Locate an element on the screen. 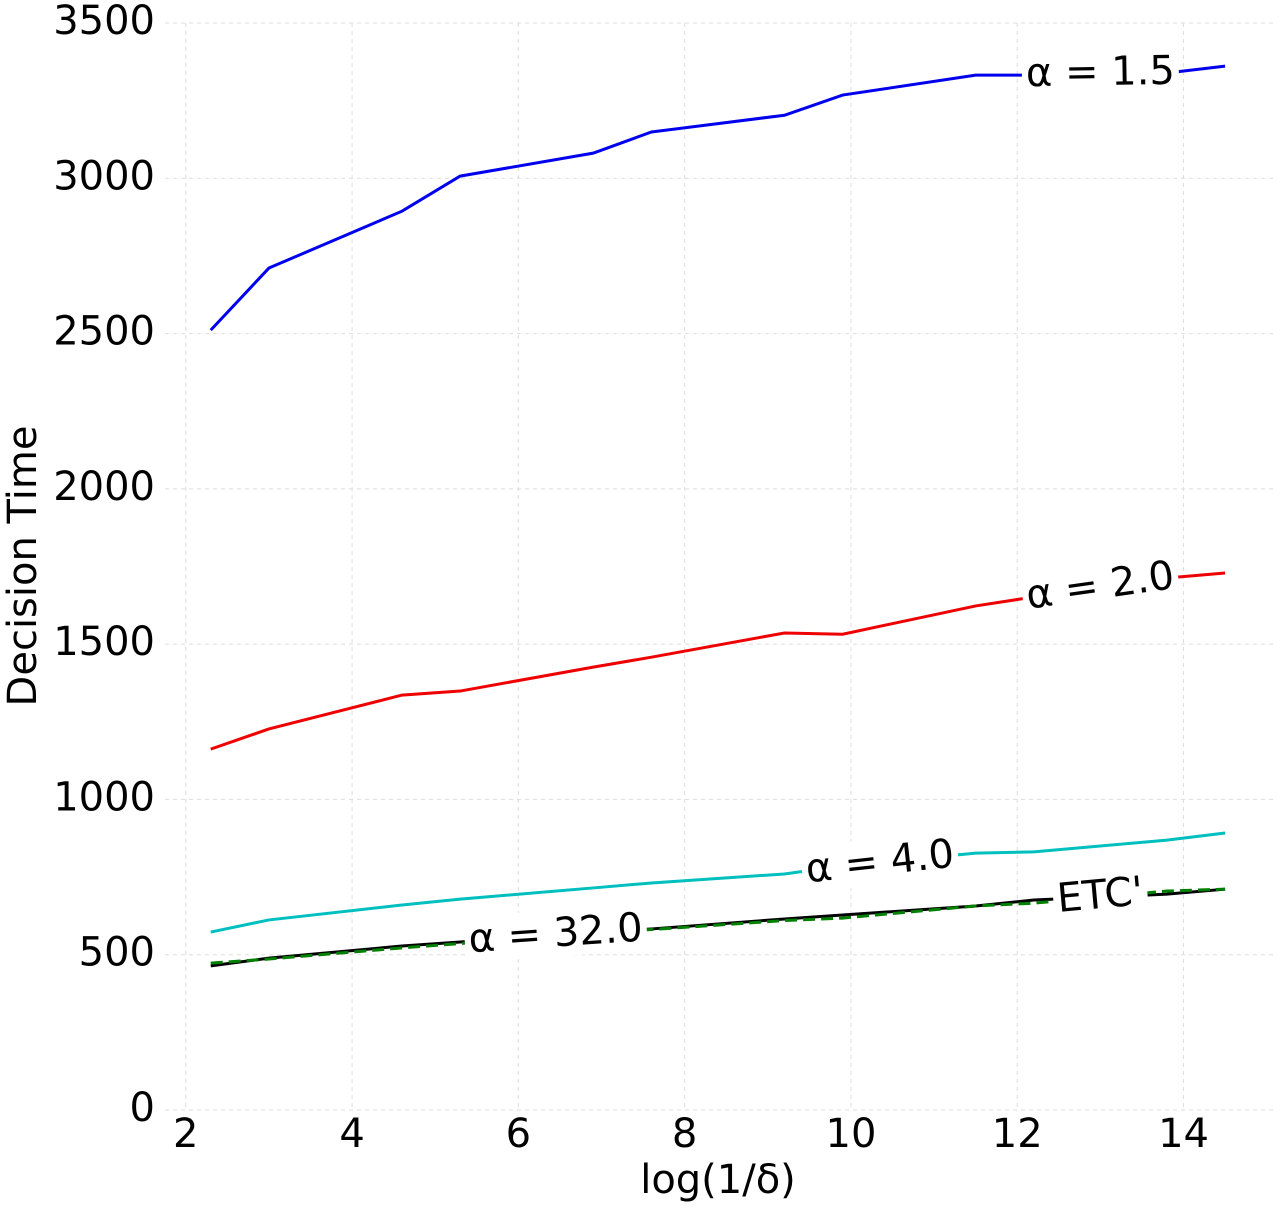 The image size is (1286, 1212). inline-label: α = 4.0 is located at coordinates (880, 861).